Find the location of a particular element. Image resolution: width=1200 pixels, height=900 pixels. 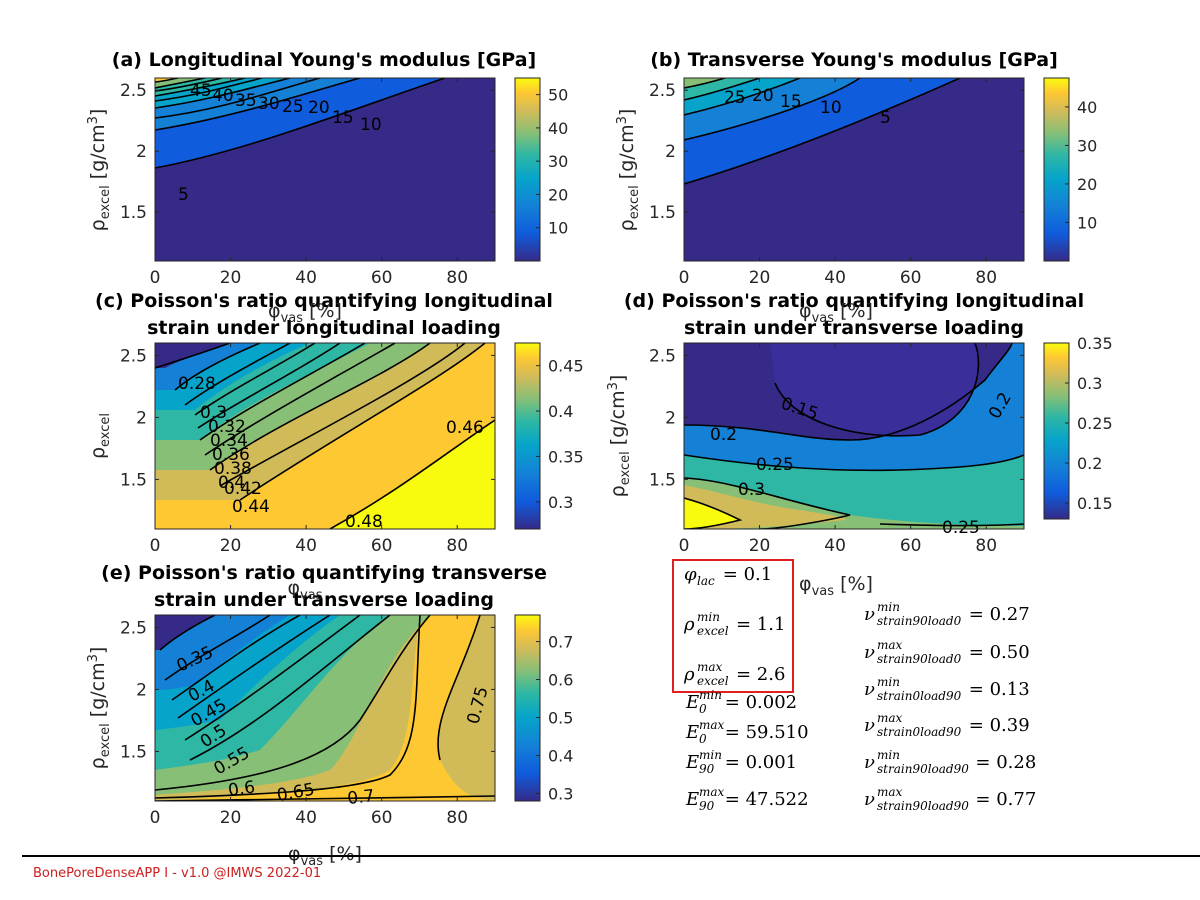

parameter-entry: φ lac = 0.1 is located at coordinates (728, 576).